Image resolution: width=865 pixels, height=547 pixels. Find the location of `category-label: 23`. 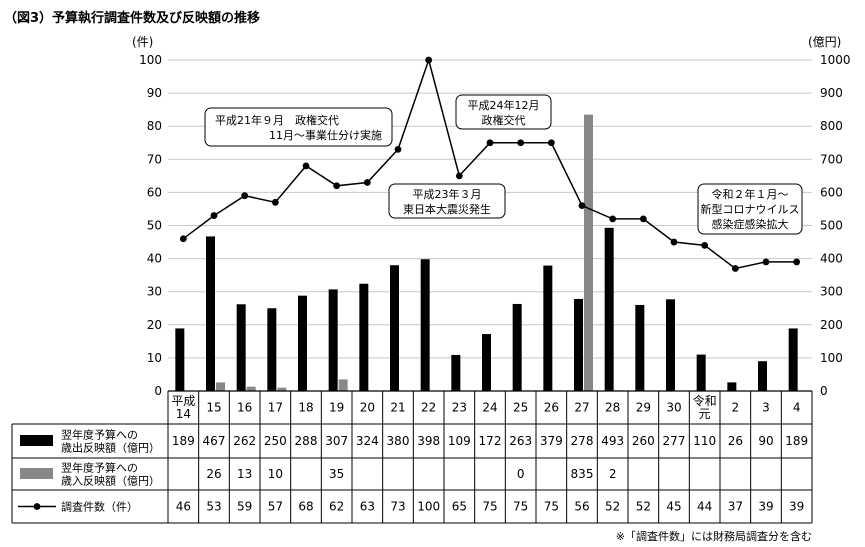

category-label: 23 is located at coordinates (459, 408).